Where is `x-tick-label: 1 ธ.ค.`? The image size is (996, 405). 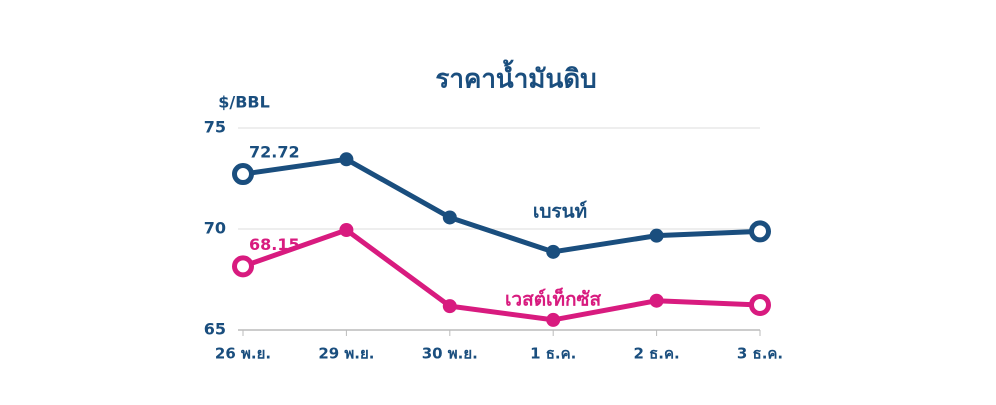 x-tick-label: 1 ธ.ค. is located at coordinates (553, 354).